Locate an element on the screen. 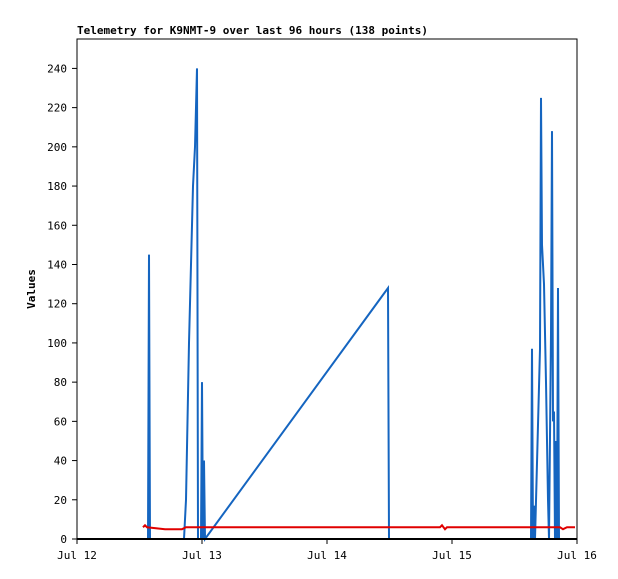 The height and width of the screenshot is (579, 618). y-tick-label: 20 is located at coordinates (60, 500).